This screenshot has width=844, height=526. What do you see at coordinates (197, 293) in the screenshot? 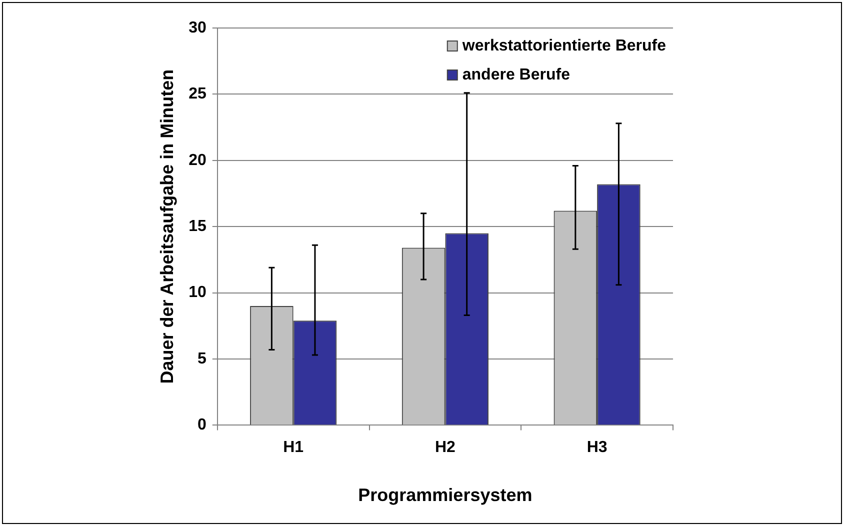
I see `y-tick-label: 10` at bounding box center [197, 293].